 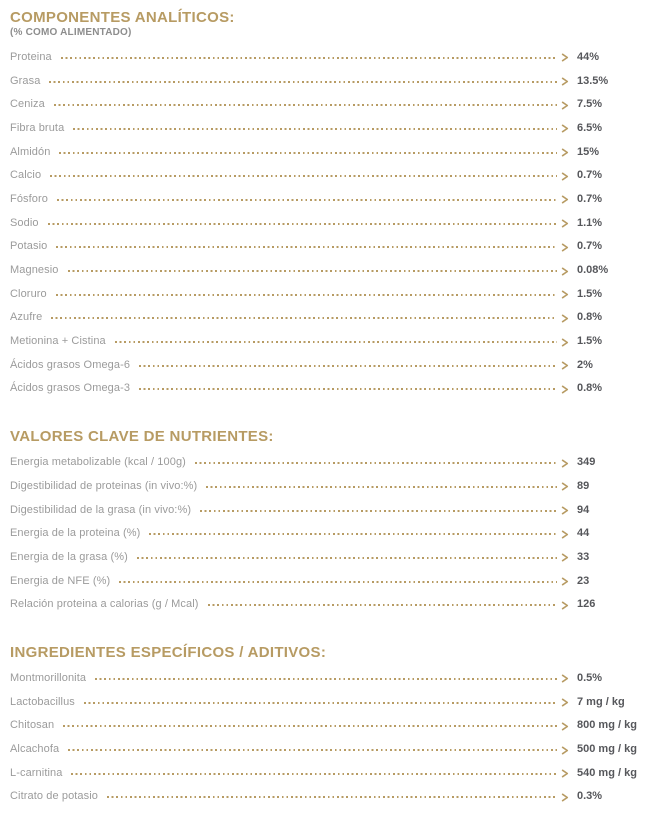 I want to click on nutrient-row: Calcio 0.7%, so click(x=325, y=175).